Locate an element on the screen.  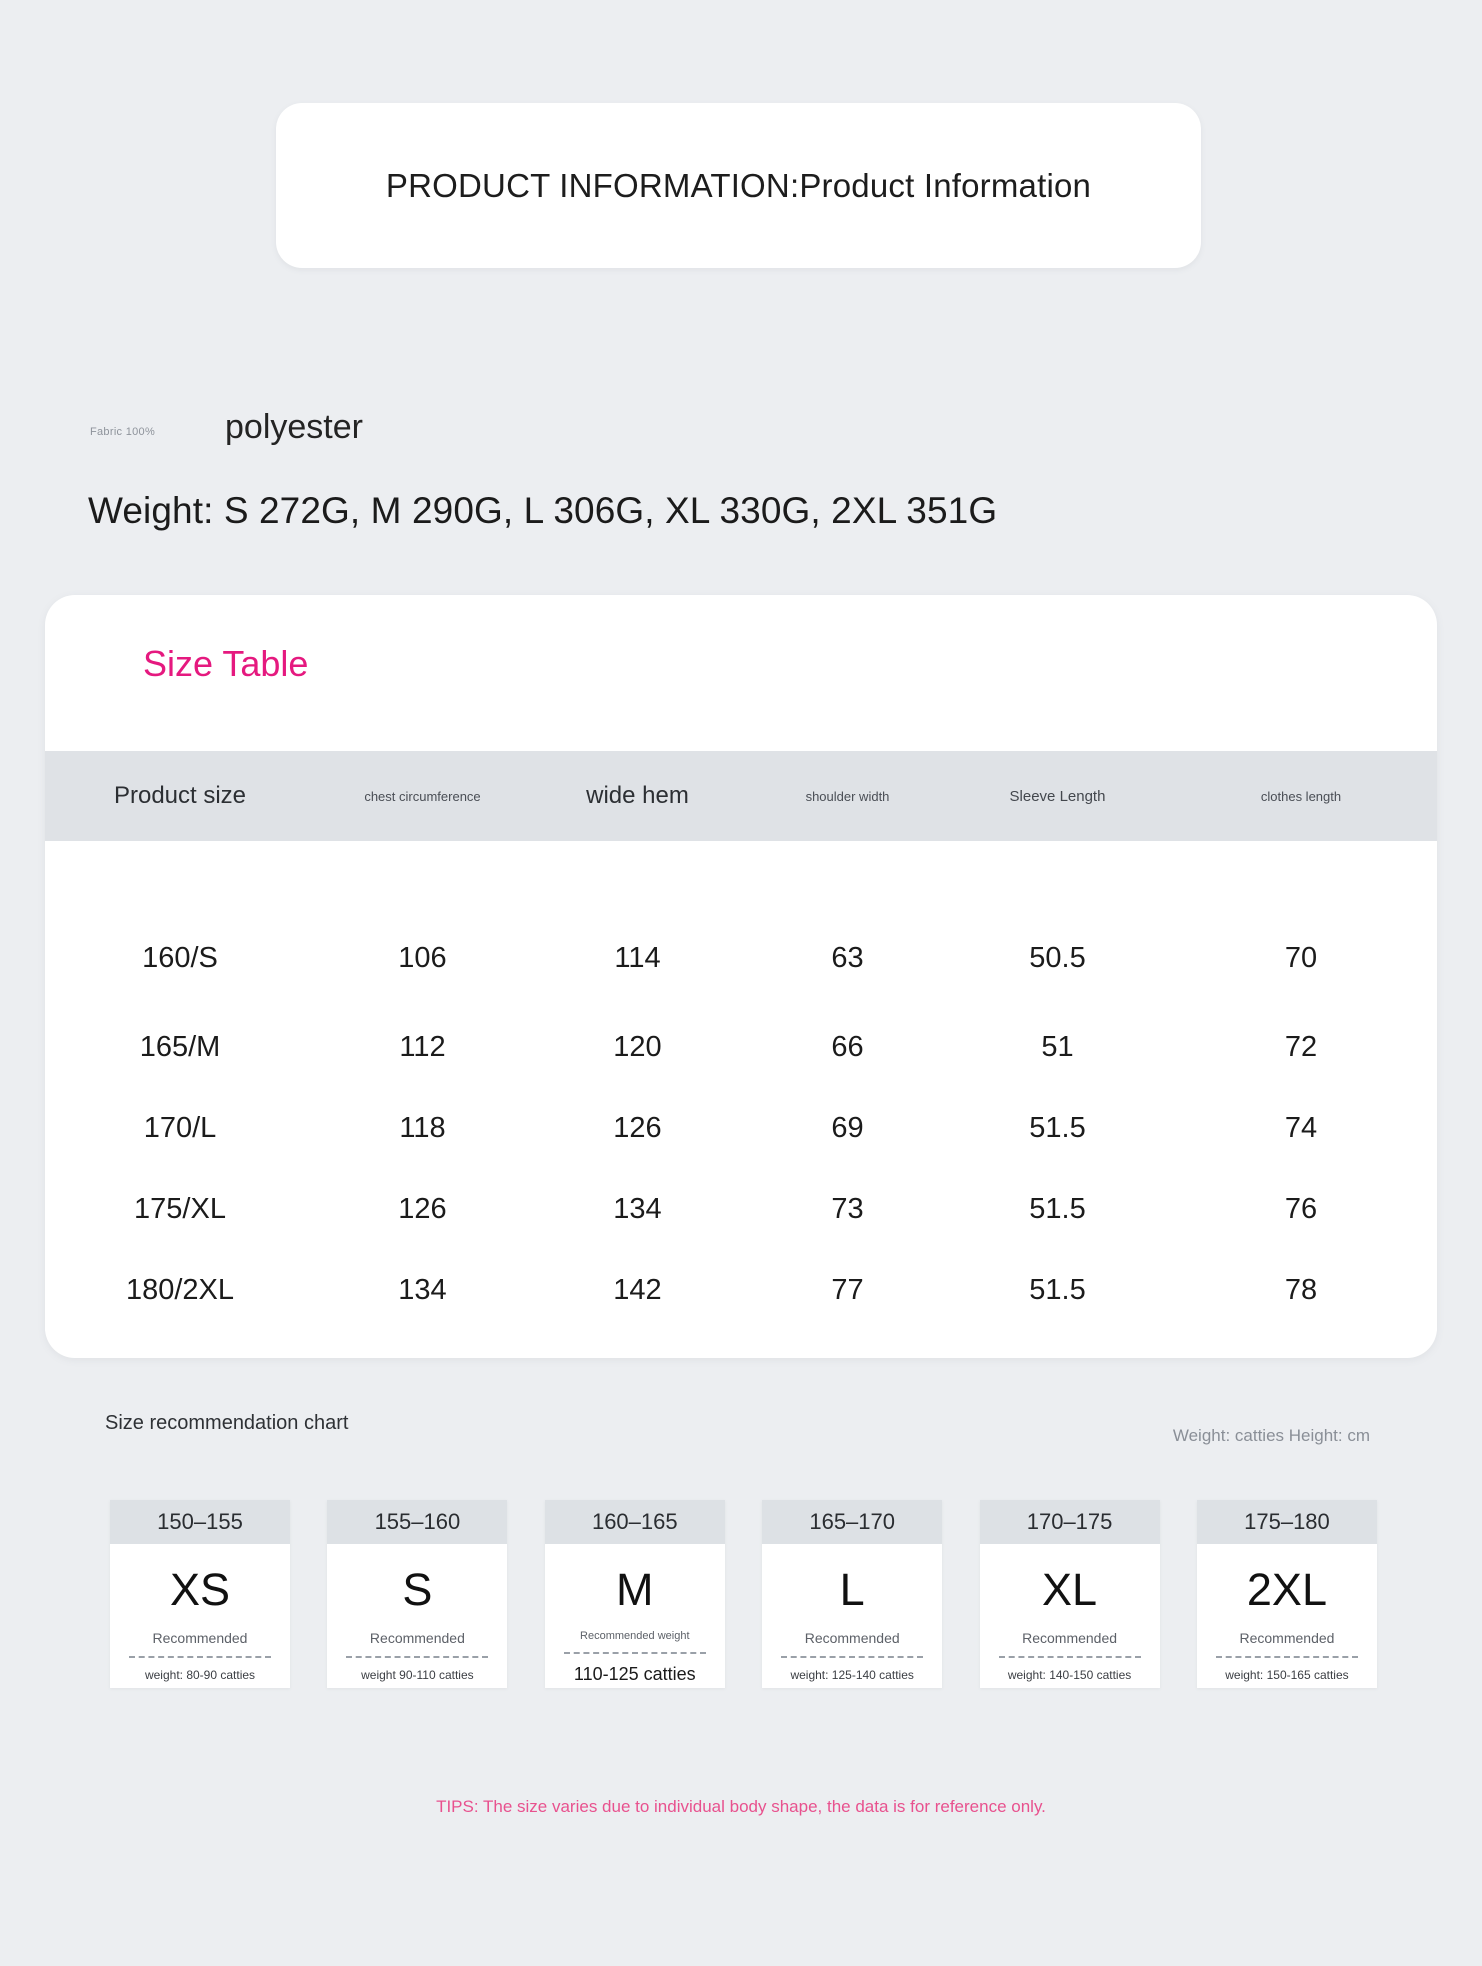
size-table-title: Size Table is located at coordinates (226, 663).